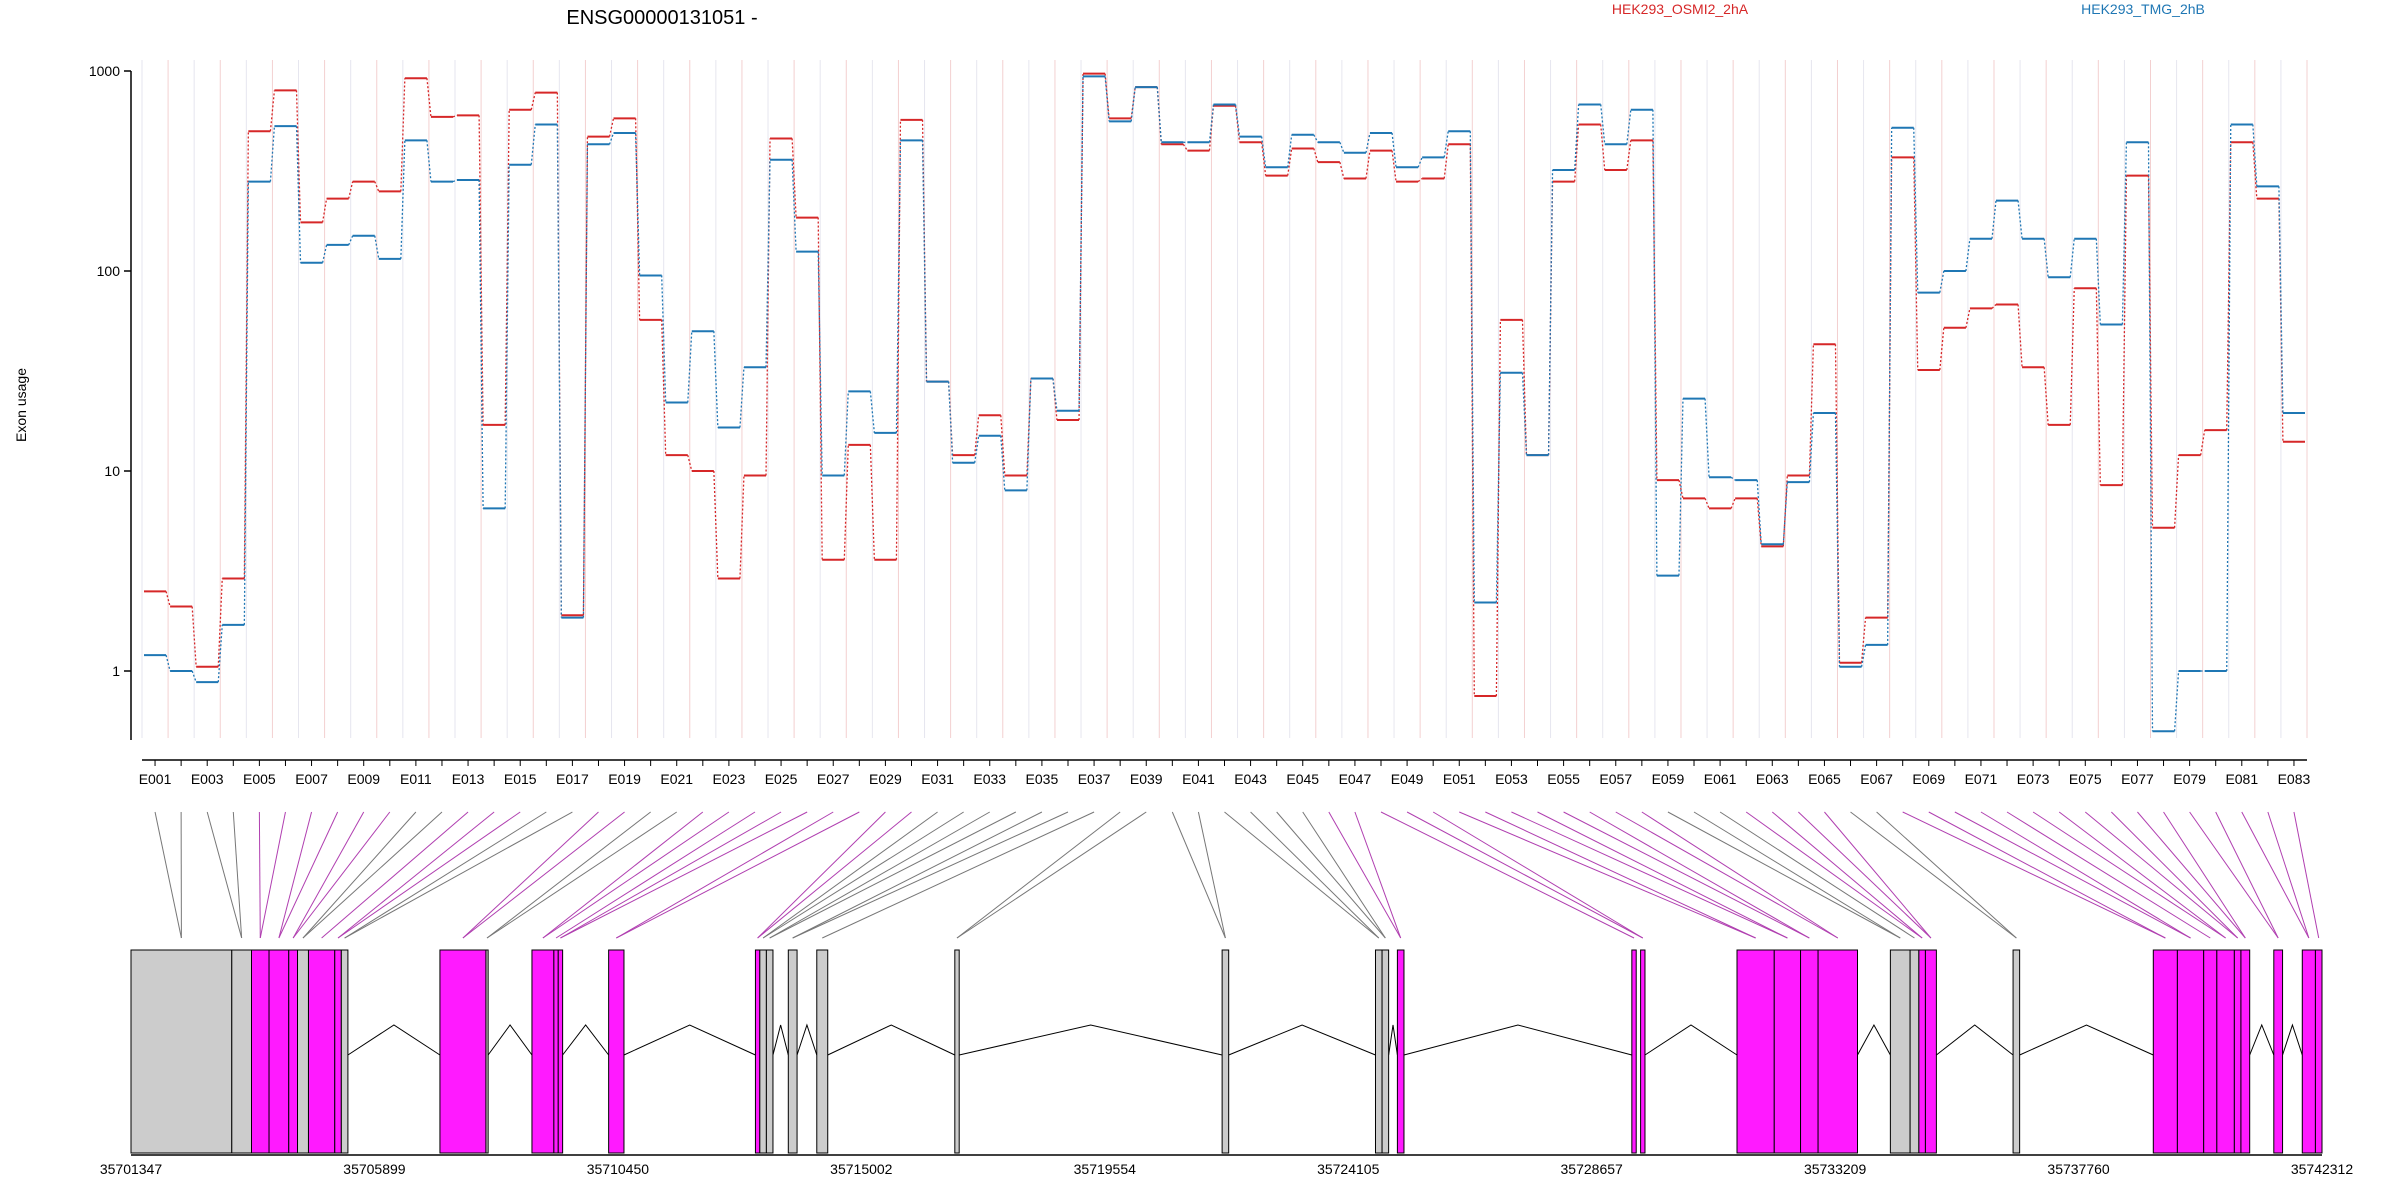 The height and width of the screenshot is (1200, 2400). What do you see at coordinates (572, 779) in the screenshot?
I see `x-tick-label: E017` at bounding box center [572, 779].